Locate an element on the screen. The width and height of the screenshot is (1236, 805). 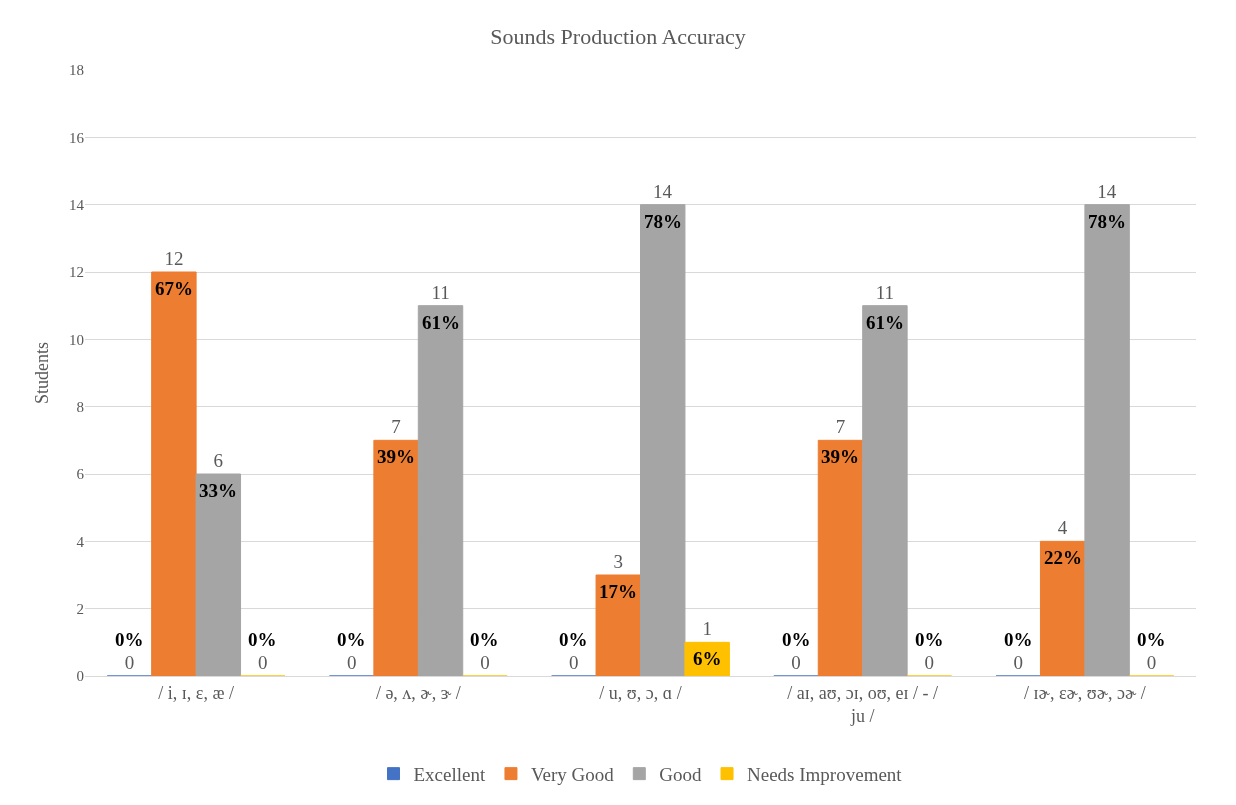
data-label: 3 is located at coordinates (618, 561).